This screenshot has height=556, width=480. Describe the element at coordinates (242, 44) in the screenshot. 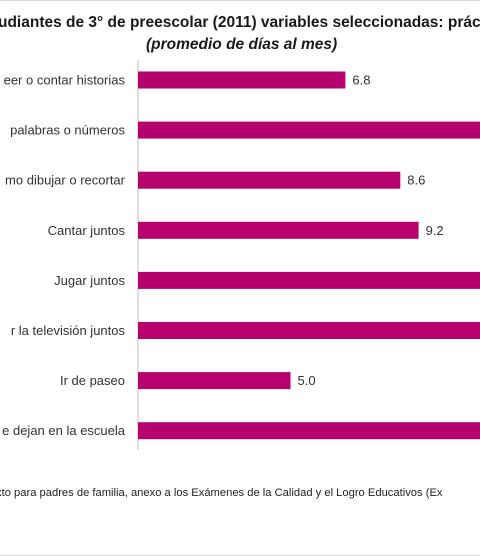

I see `chart-subtitle: (promedio de días al mes)` at that location.